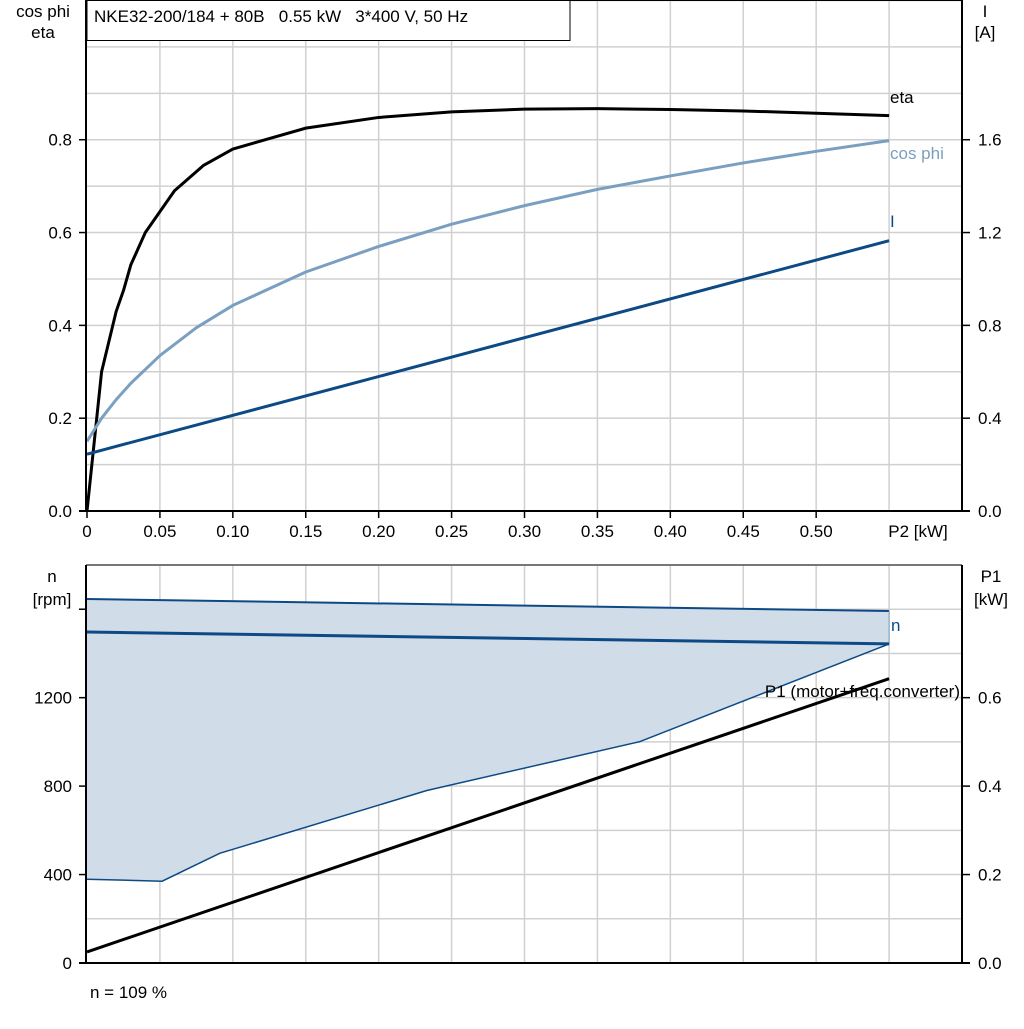 Image resolution: width=1024 pixels, height=1029 pixels. What do you see at coordinates (743, 531) in the screenshot?
I see `x-tick-label: 0.45` at bounding box center [743, 531].